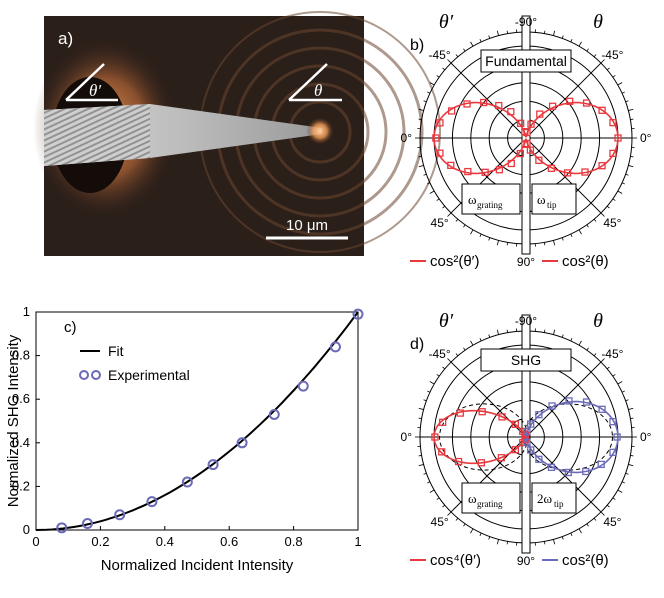  Describe the element at coordinates (197, 565) in the screenshot. I see `x-axis-label: Normalized Incident Intensity` at that location.